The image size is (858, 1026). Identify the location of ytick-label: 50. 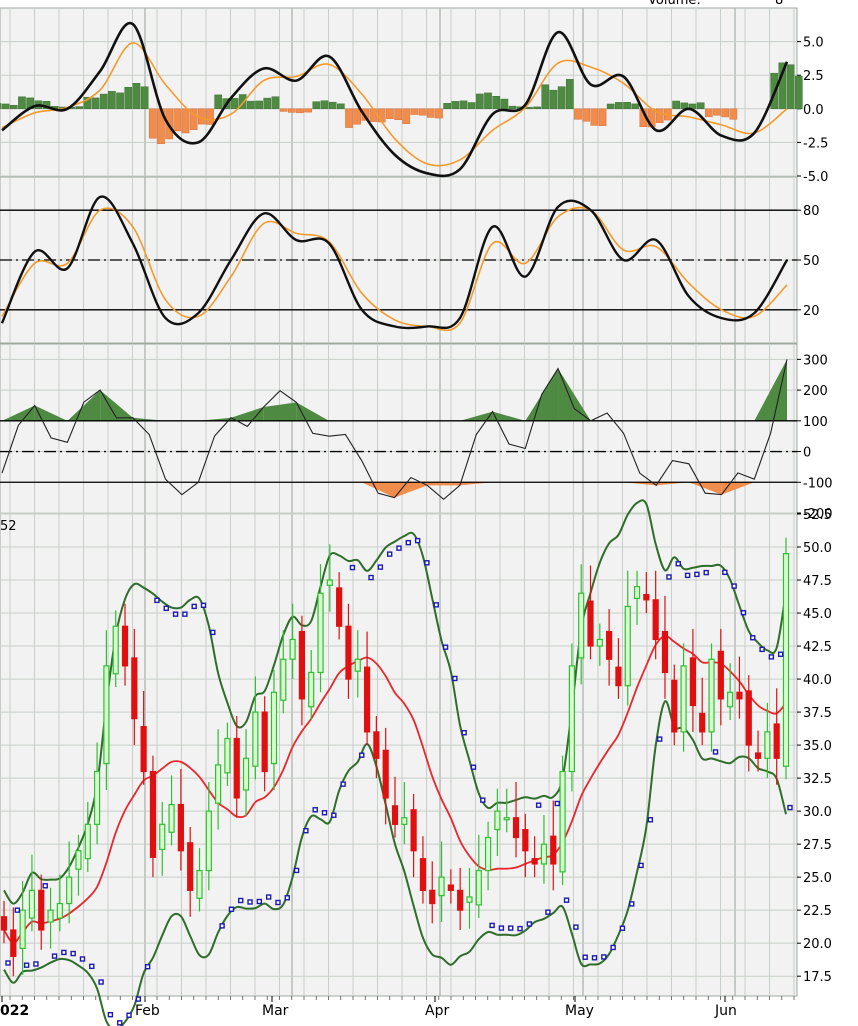
(811, 261).